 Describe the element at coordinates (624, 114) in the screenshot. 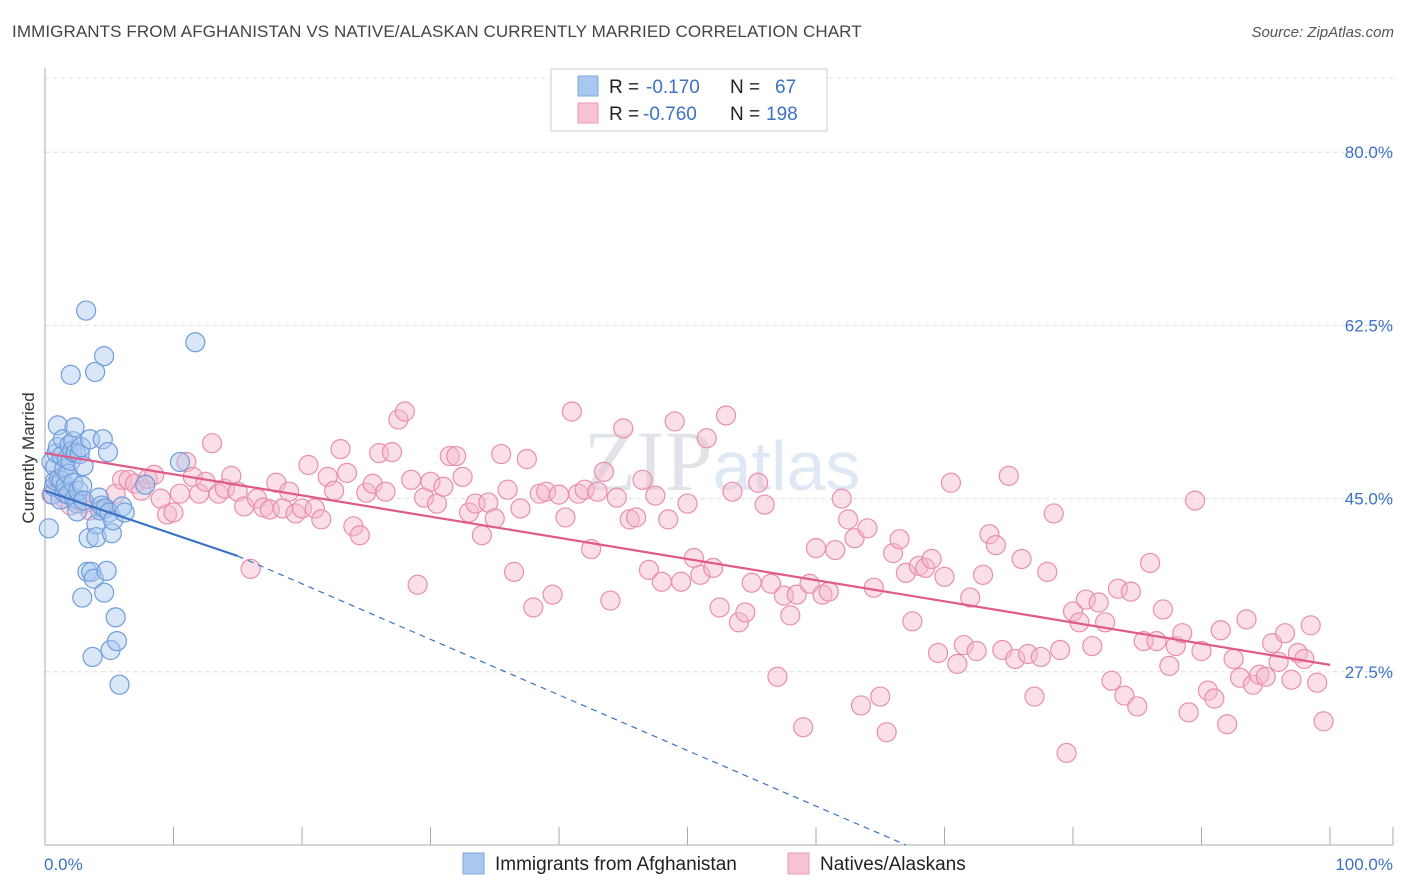

I see `legend-r-label-2: R =` at that location.